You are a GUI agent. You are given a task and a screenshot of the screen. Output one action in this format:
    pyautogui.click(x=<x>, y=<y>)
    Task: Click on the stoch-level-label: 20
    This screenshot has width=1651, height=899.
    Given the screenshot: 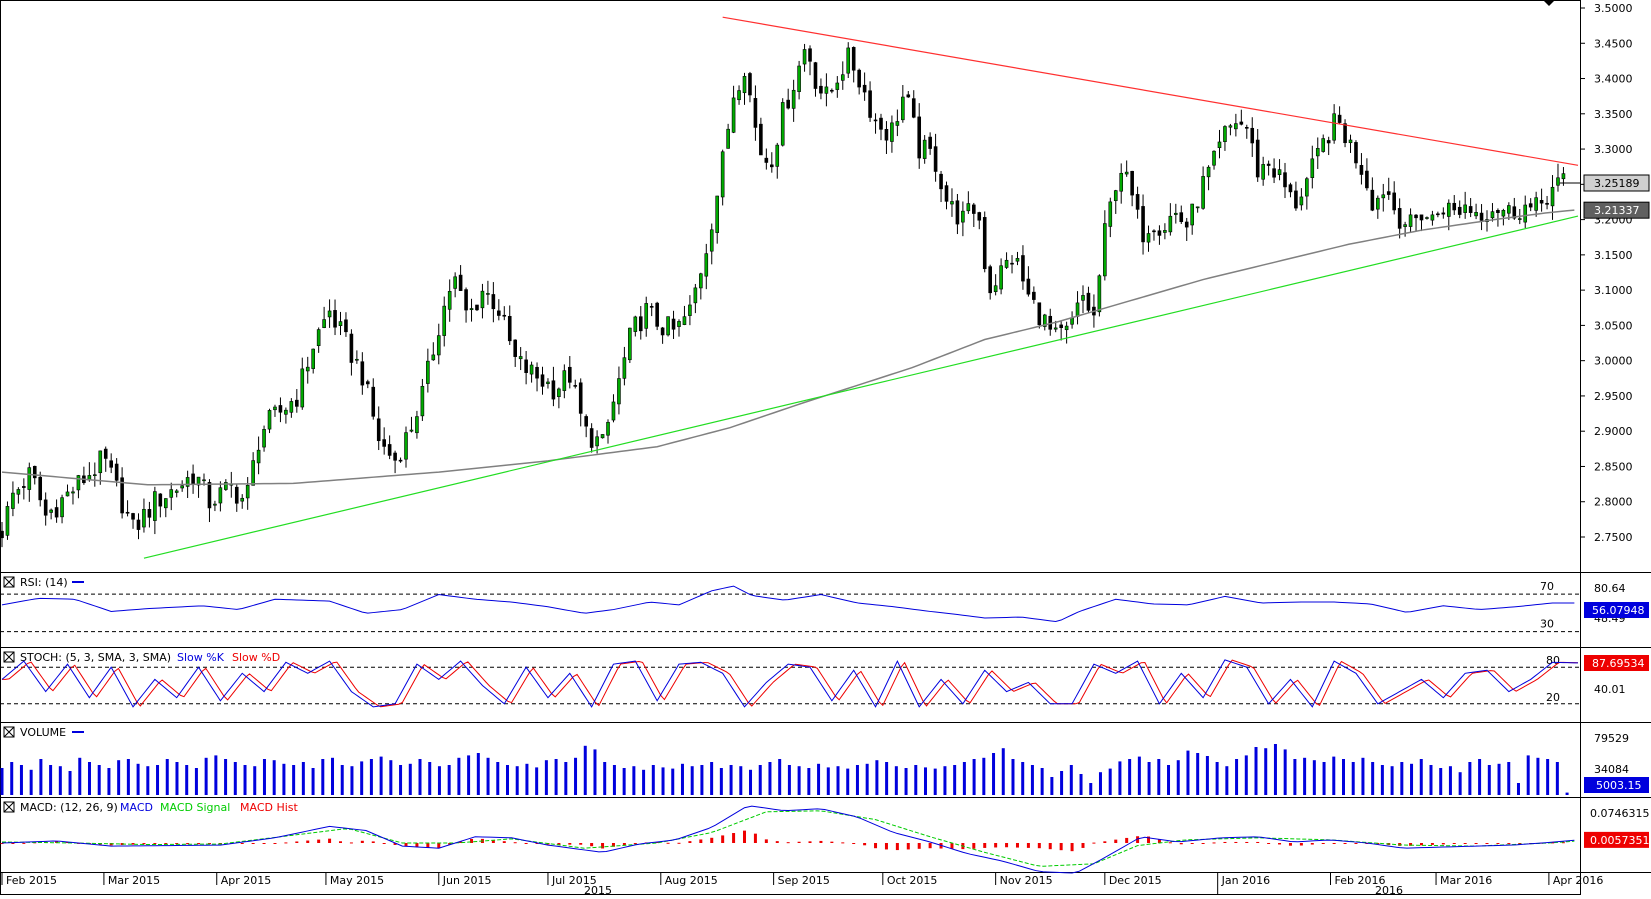 What is the action you would take?
    pyautogui.click(x=1553, y=697)
    